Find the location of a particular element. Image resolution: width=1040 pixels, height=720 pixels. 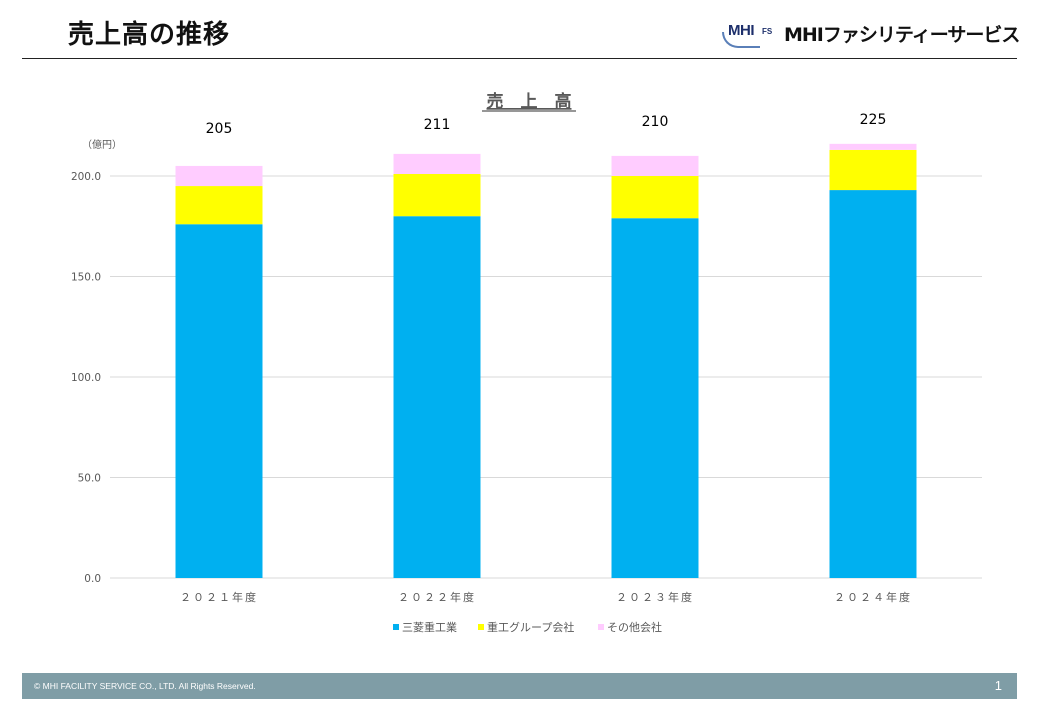

chart-title: 売 上 高 is located at coordinates (529, 101).